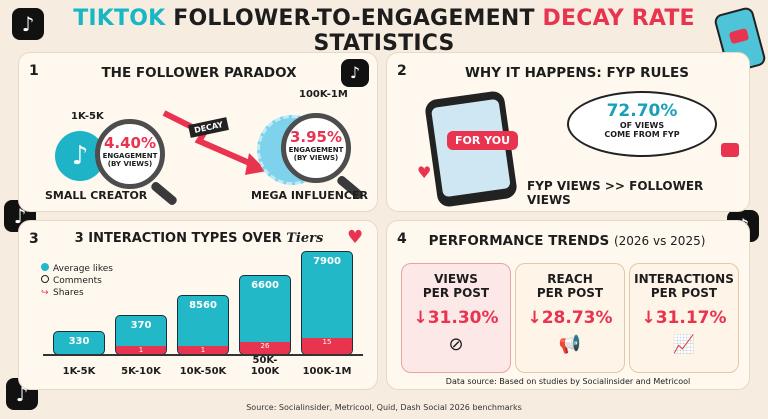  I want to click on panel-number: 2, so click(402, 71).